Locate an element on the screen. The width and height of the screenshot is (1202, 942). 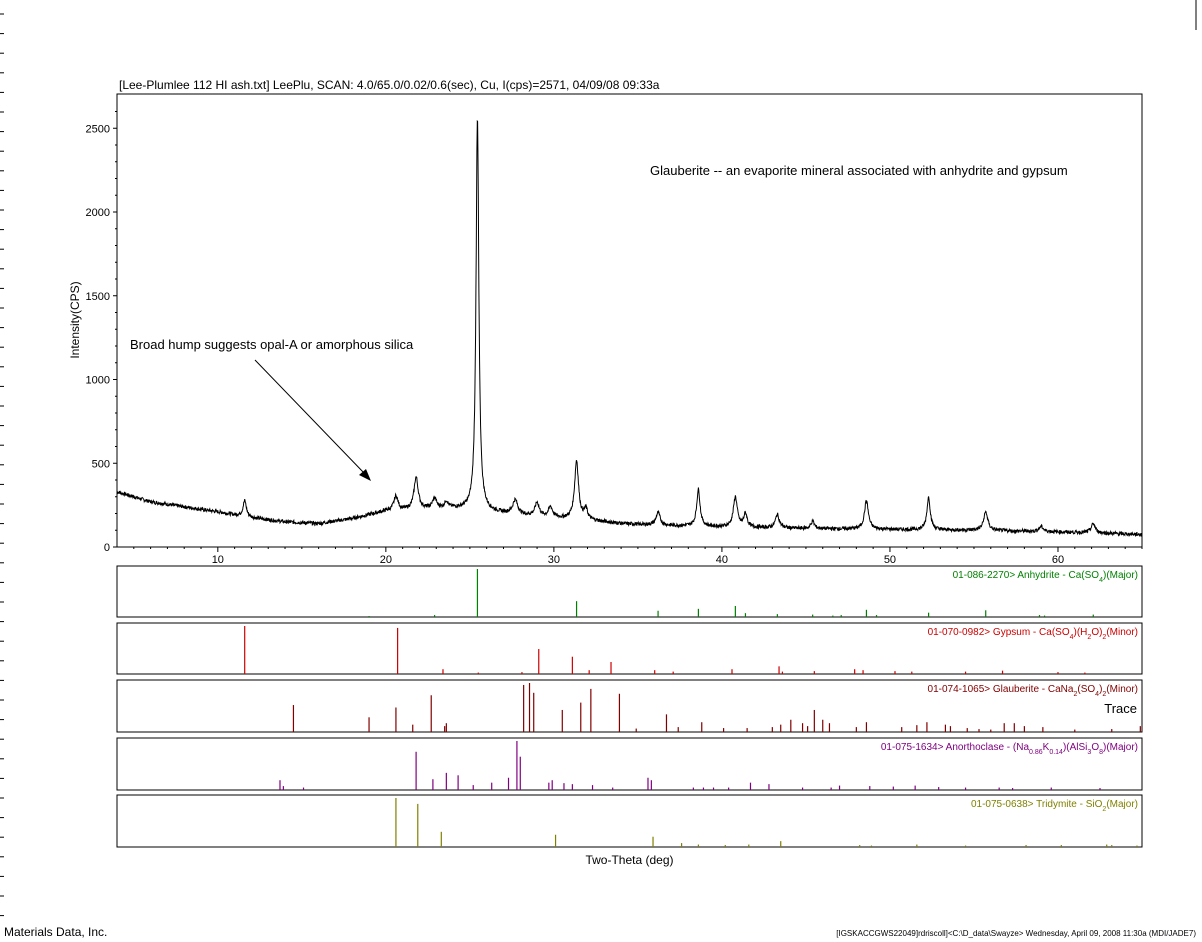
hump-arrow-shaft is located at coordinates (310, 417).